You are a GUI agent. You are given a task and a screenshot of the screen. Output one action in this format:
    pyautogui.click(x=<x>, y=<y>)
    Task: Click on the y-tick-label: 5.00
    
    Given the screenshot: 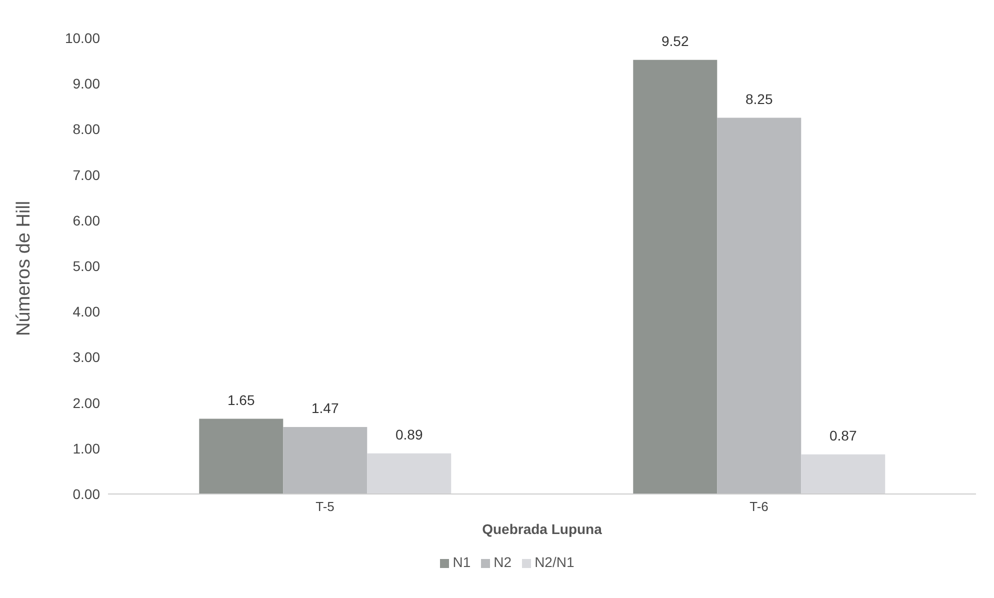 What is the action you would take?
    pyautogui.click(x=86, y=266)
    